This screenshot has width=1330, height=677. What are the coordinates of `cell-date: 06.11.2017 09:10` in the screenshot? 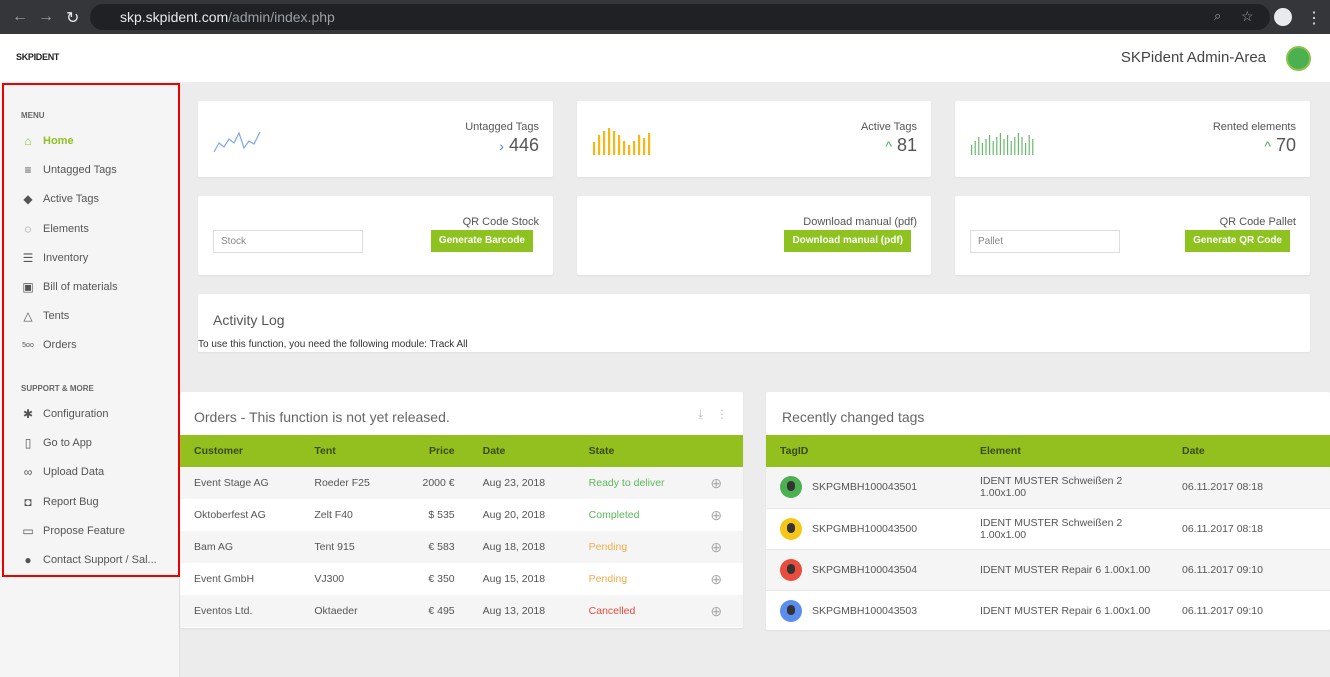 It's located at (1222, 610).